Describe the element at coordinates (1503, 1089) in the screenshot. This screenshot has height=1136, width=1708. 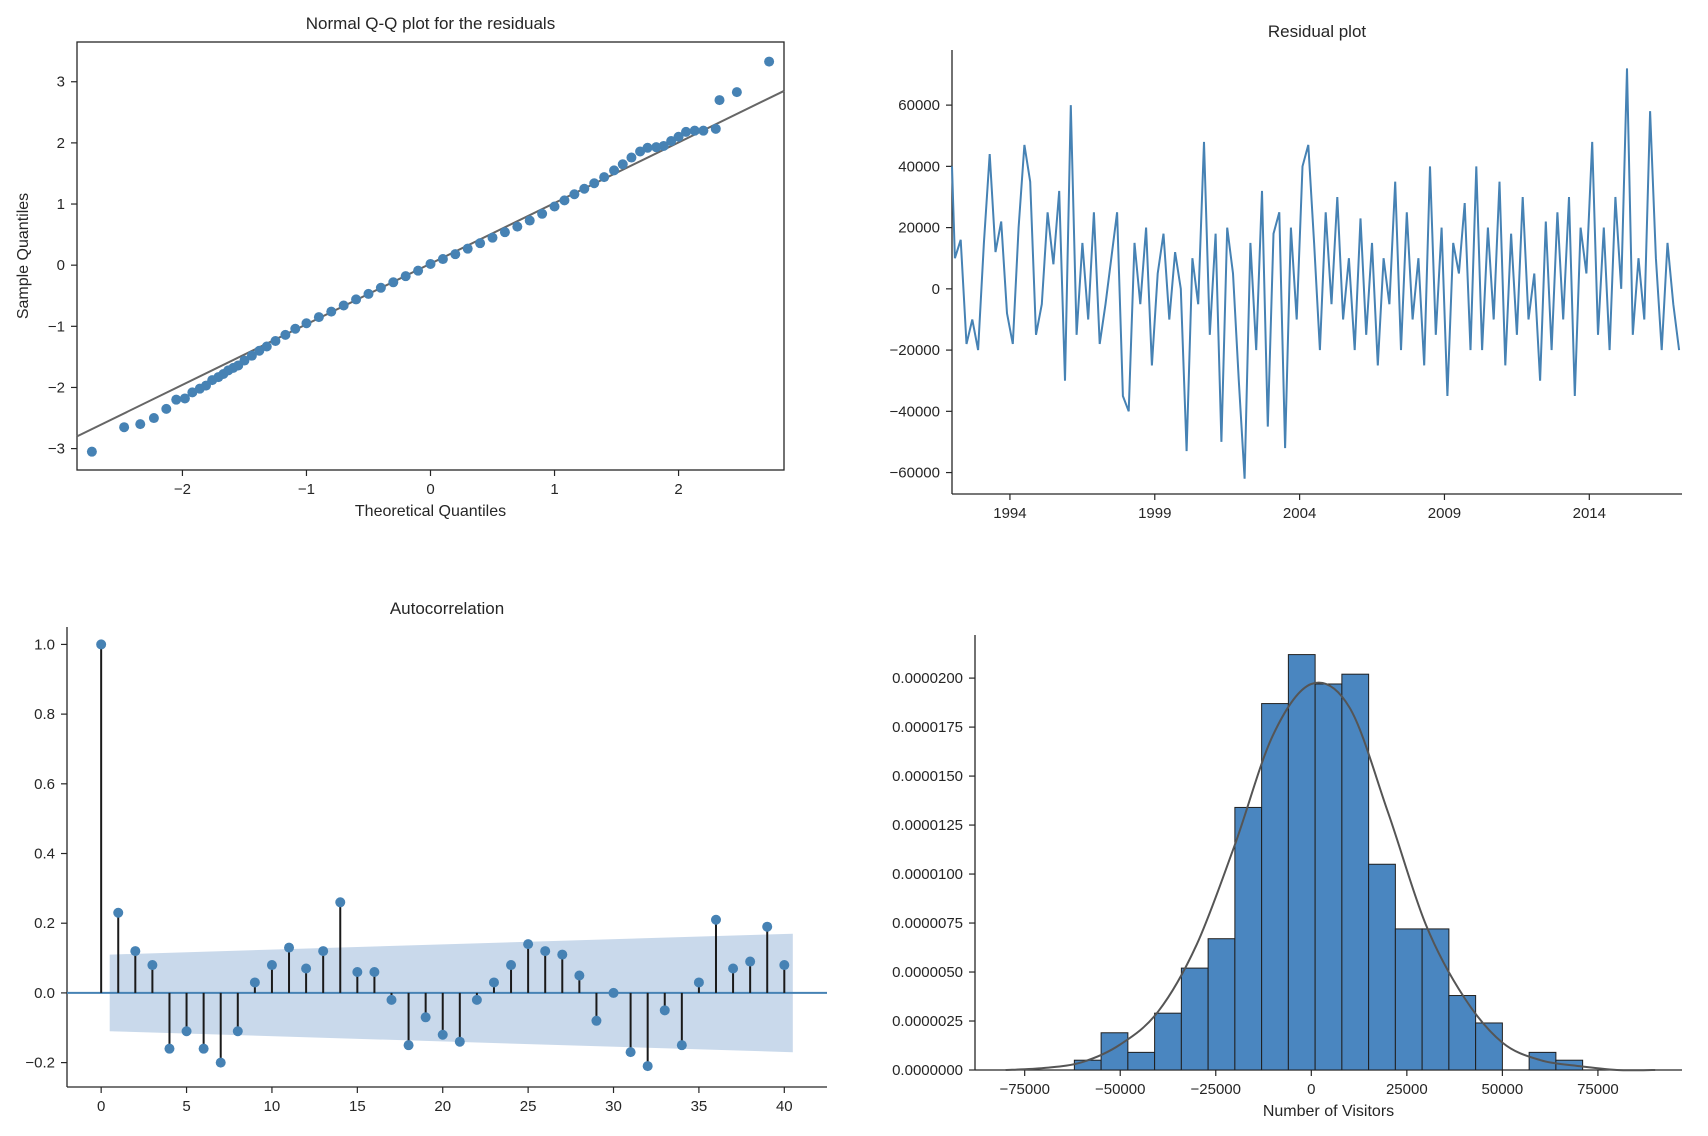
I see `x-tick-label: 50000` at that location.